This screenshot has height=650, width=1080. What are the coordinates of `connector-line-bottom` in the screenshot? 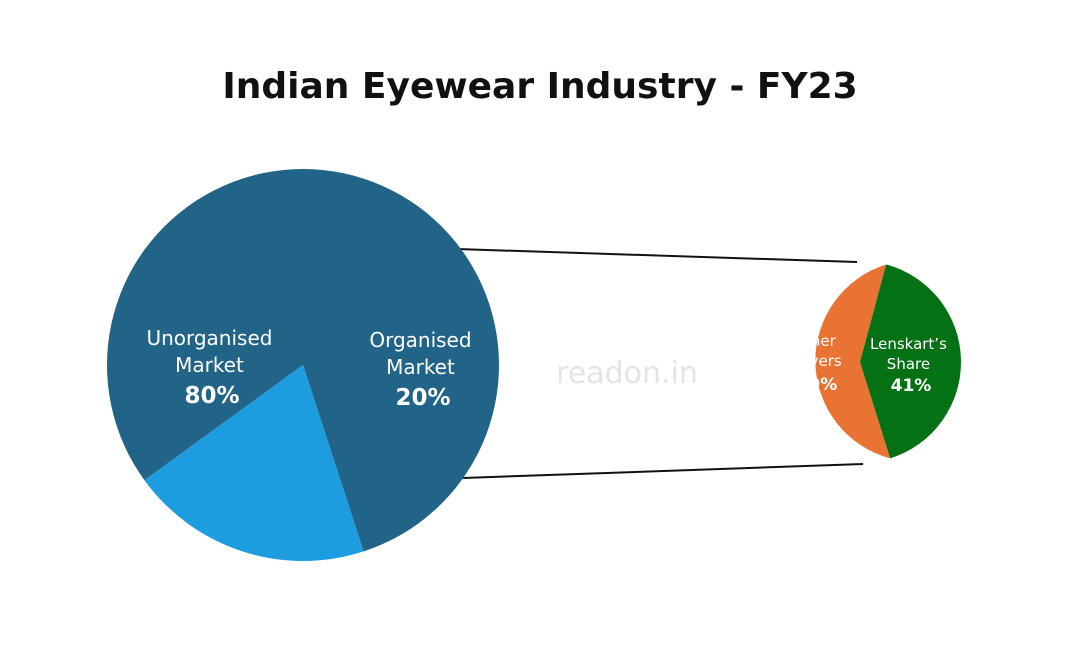 It's located at (663, 471).